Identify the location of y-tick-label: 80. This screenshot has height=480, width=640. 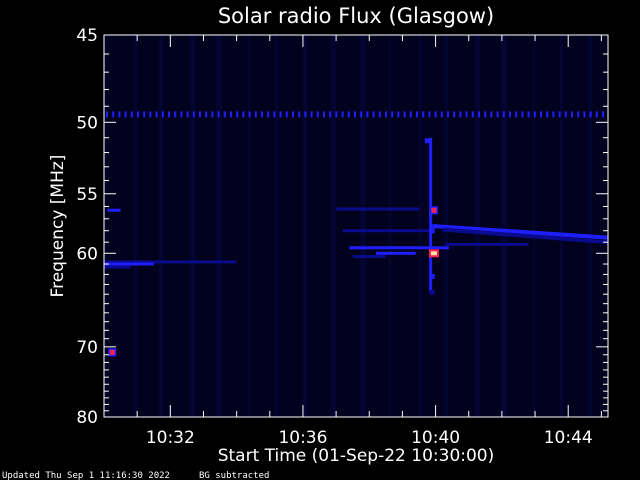
(87, 418).